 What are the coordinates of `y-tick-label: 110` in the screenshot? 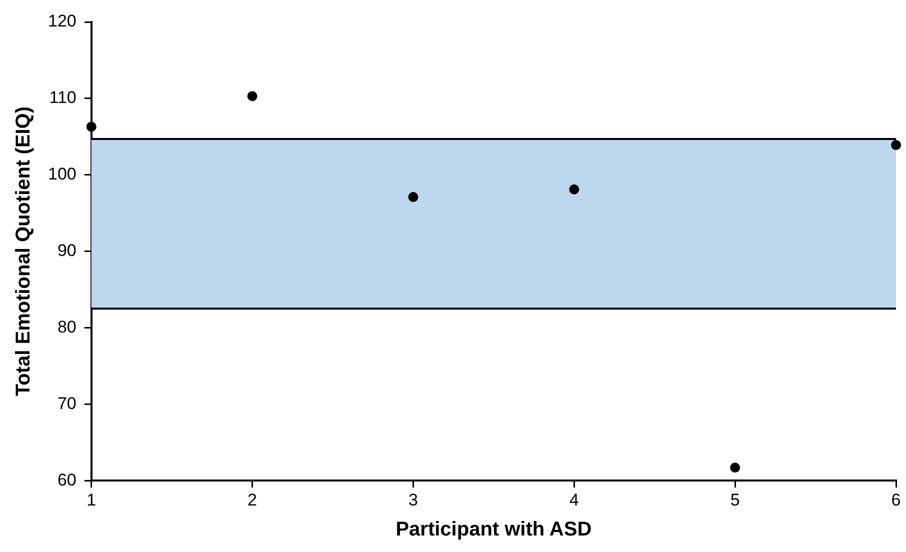 It's located at (62, 98).